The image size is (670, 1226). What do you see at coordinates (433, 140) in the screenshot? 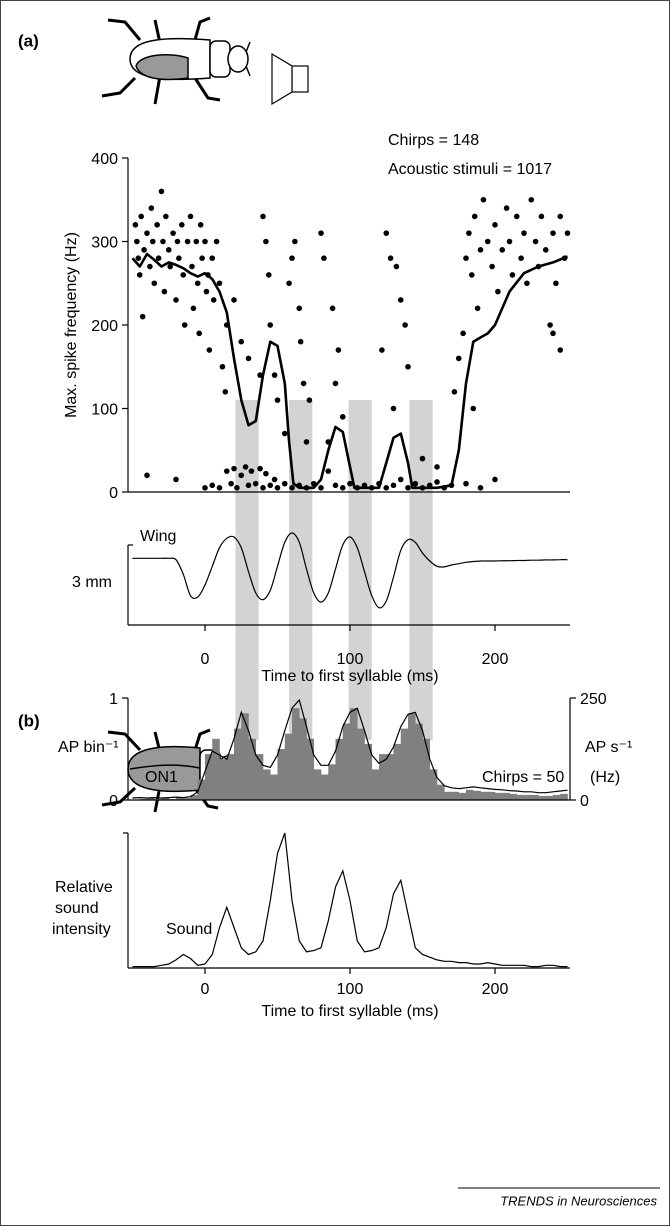
I see `annotation: Chirps = 148` at bounding box center [433, 140].